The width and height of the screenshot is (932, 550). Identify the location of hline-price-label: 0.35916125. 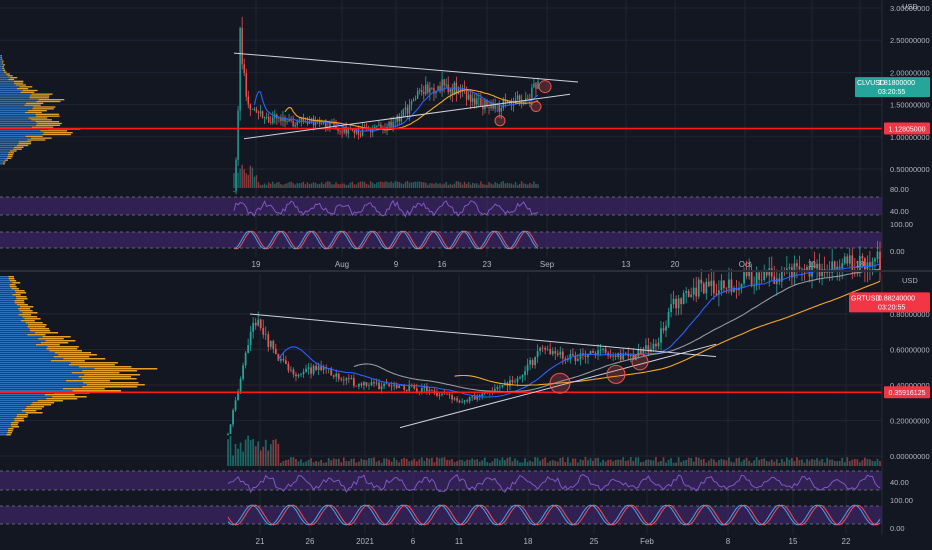
(907, 393).